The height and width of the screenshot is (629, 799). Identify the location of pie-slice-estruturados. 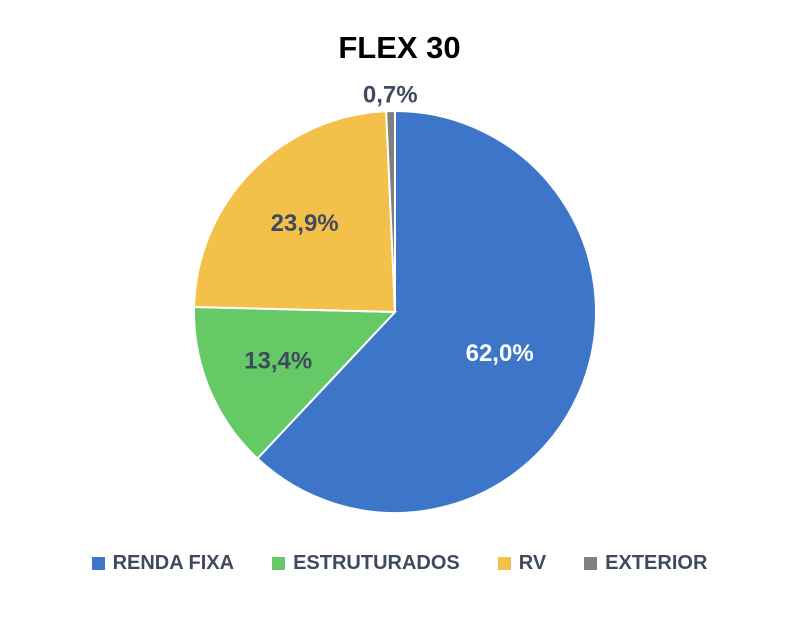
(295, 382).